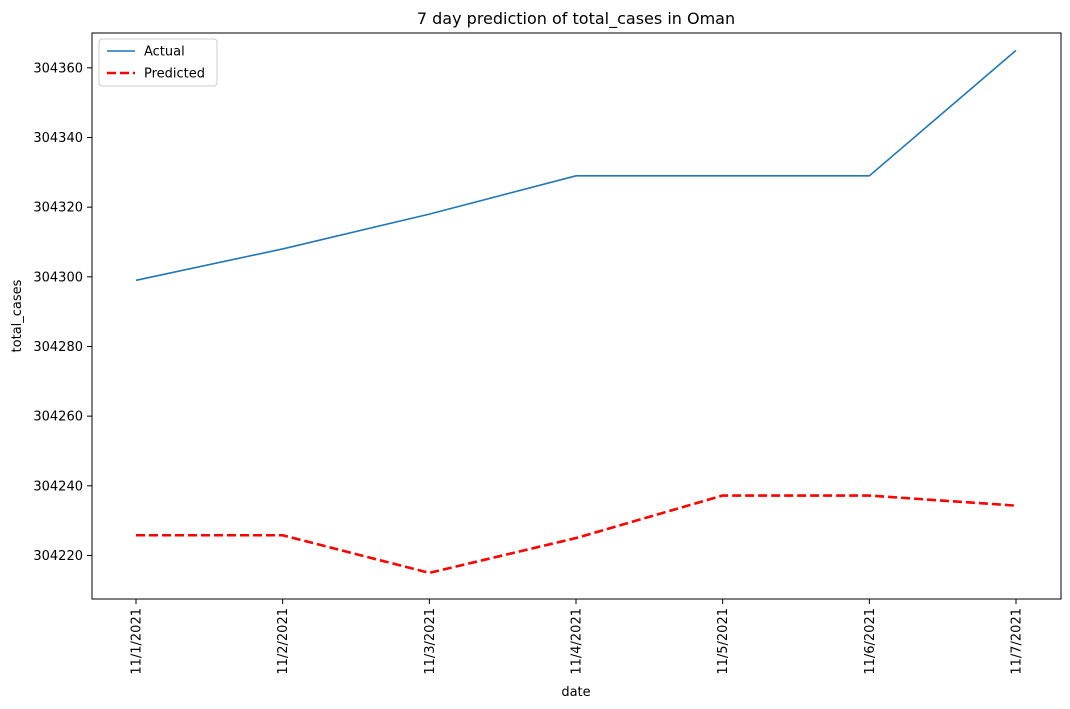  I want to click on x-tick-label: 11/2/2021, so click(283, 641).